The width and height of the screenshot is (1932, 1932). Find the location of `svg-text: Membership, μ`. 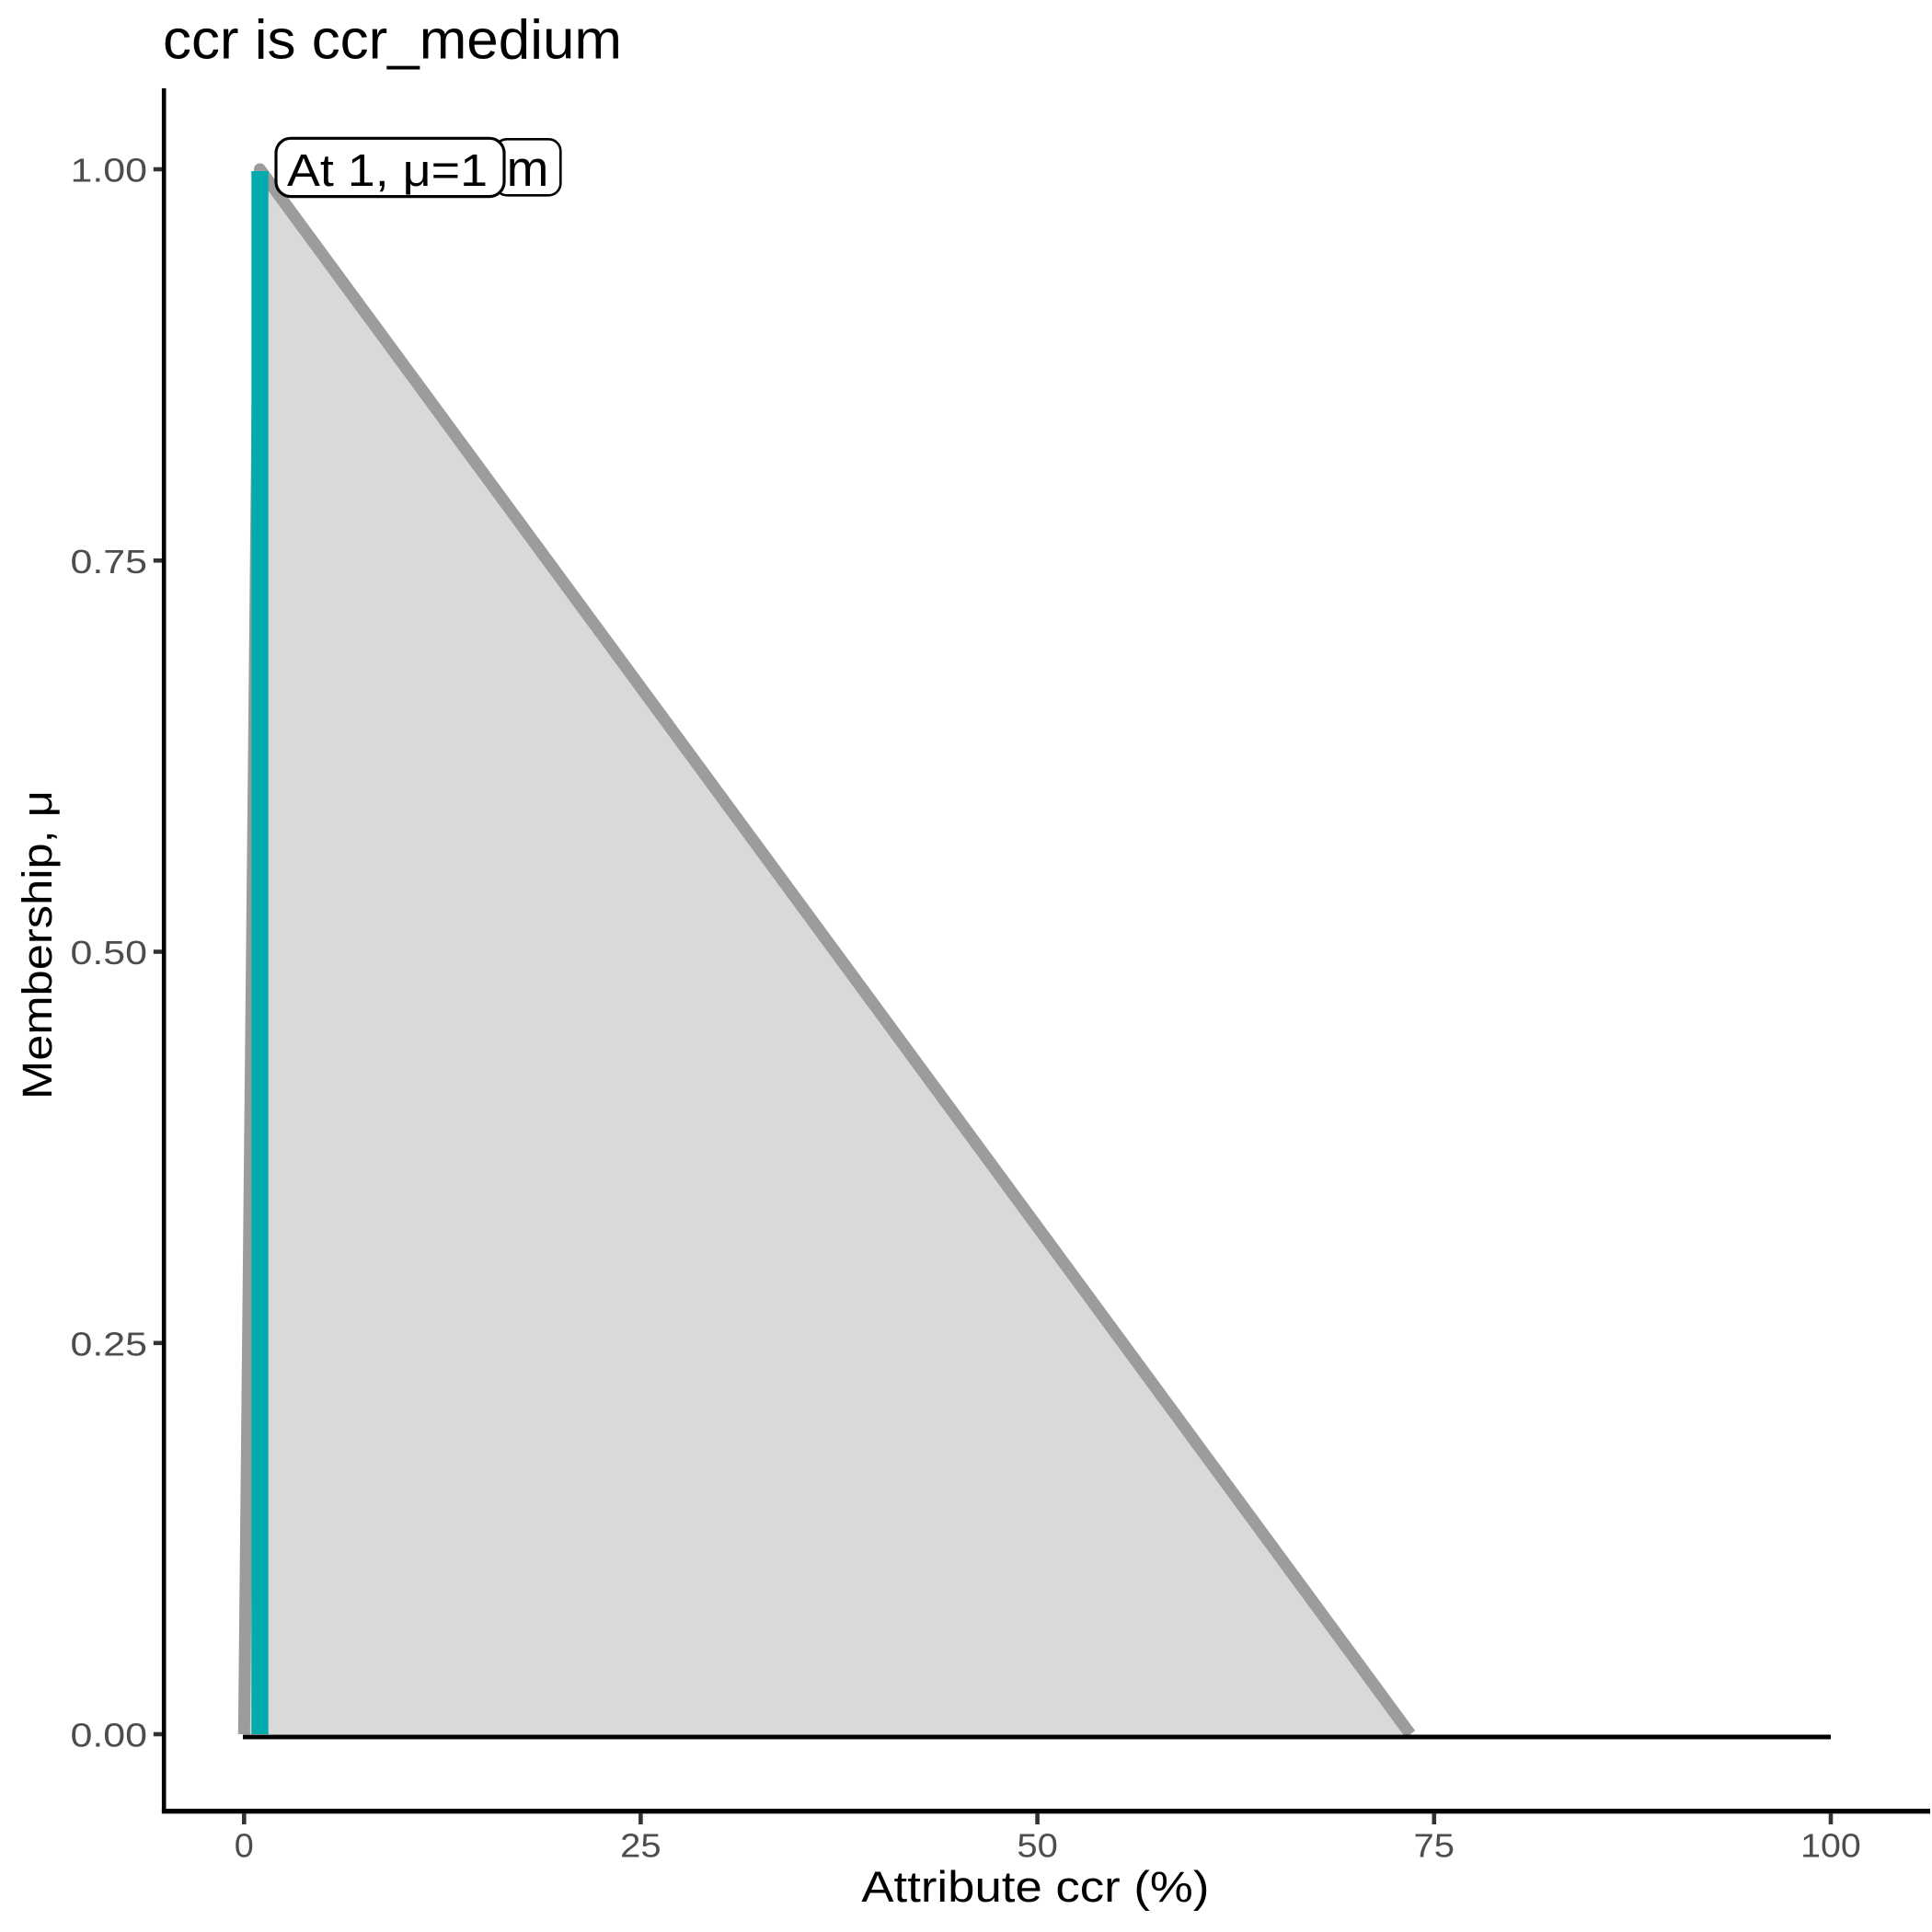

svg-text: Membership, μ is located at coordinates (37, 945).